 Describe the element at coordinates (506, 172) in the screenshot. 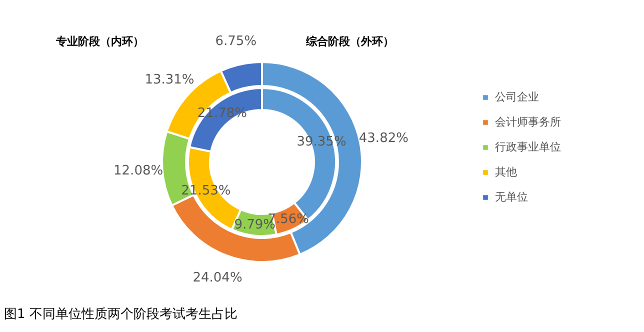

I see `legend-label: 其他` at that location.